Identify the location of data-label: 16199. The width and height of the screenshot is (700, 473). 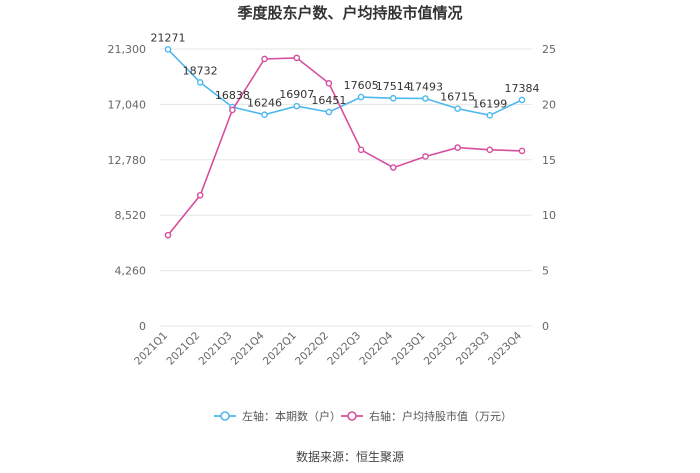
(489, 103).